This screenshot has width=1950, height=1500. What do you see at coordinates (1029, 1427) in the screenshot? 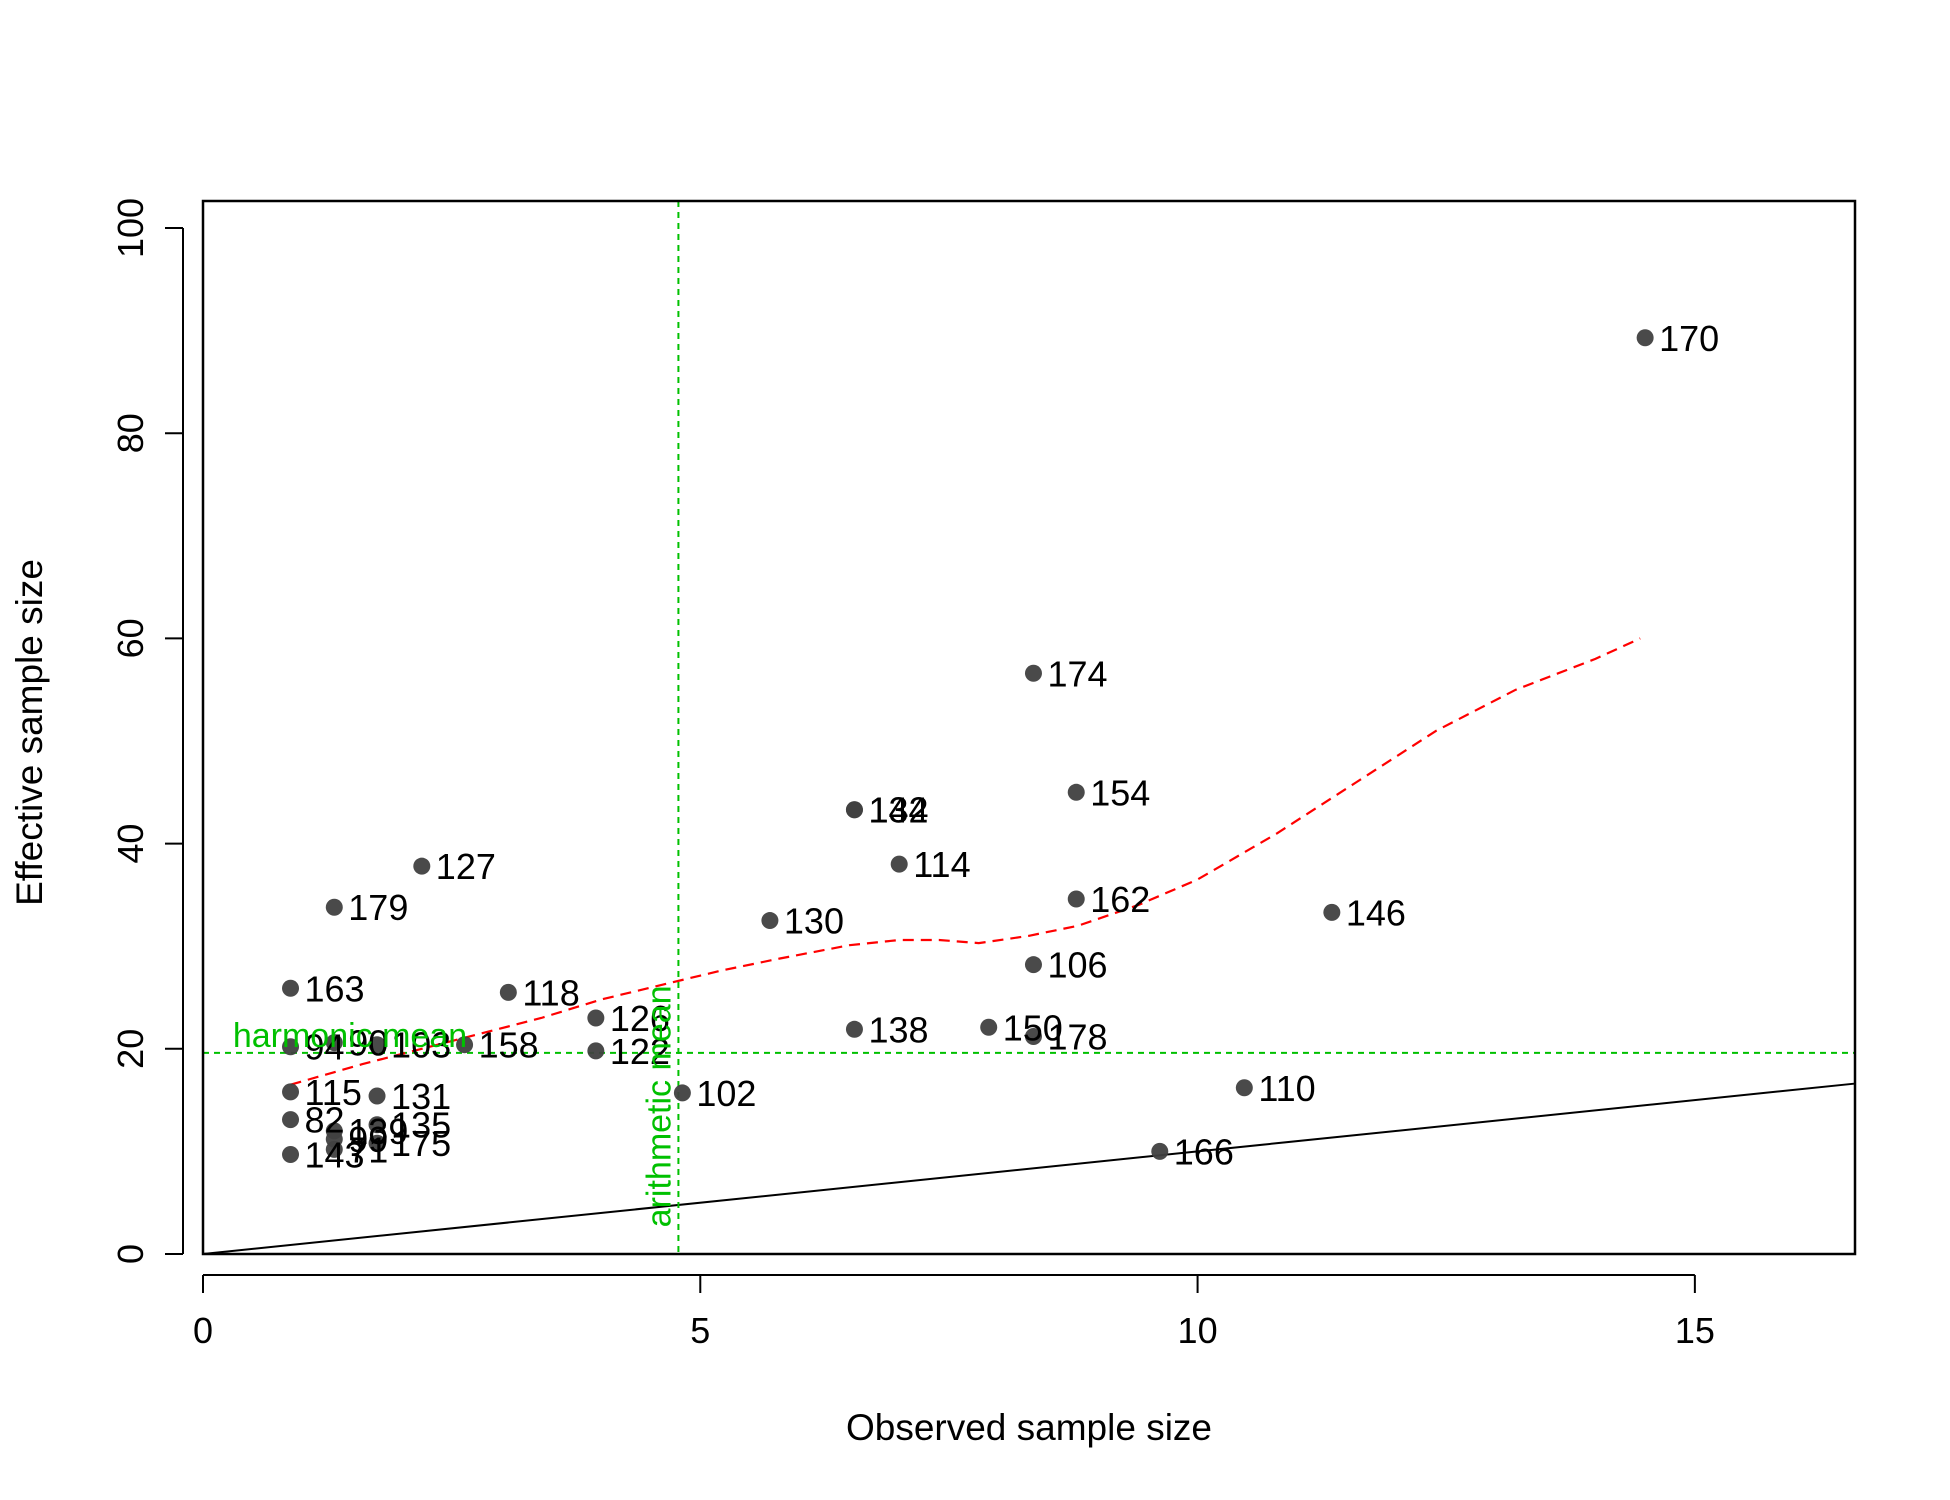
I see `x-axis-title: Observed sample size` at bounding box center [1029, 1427].